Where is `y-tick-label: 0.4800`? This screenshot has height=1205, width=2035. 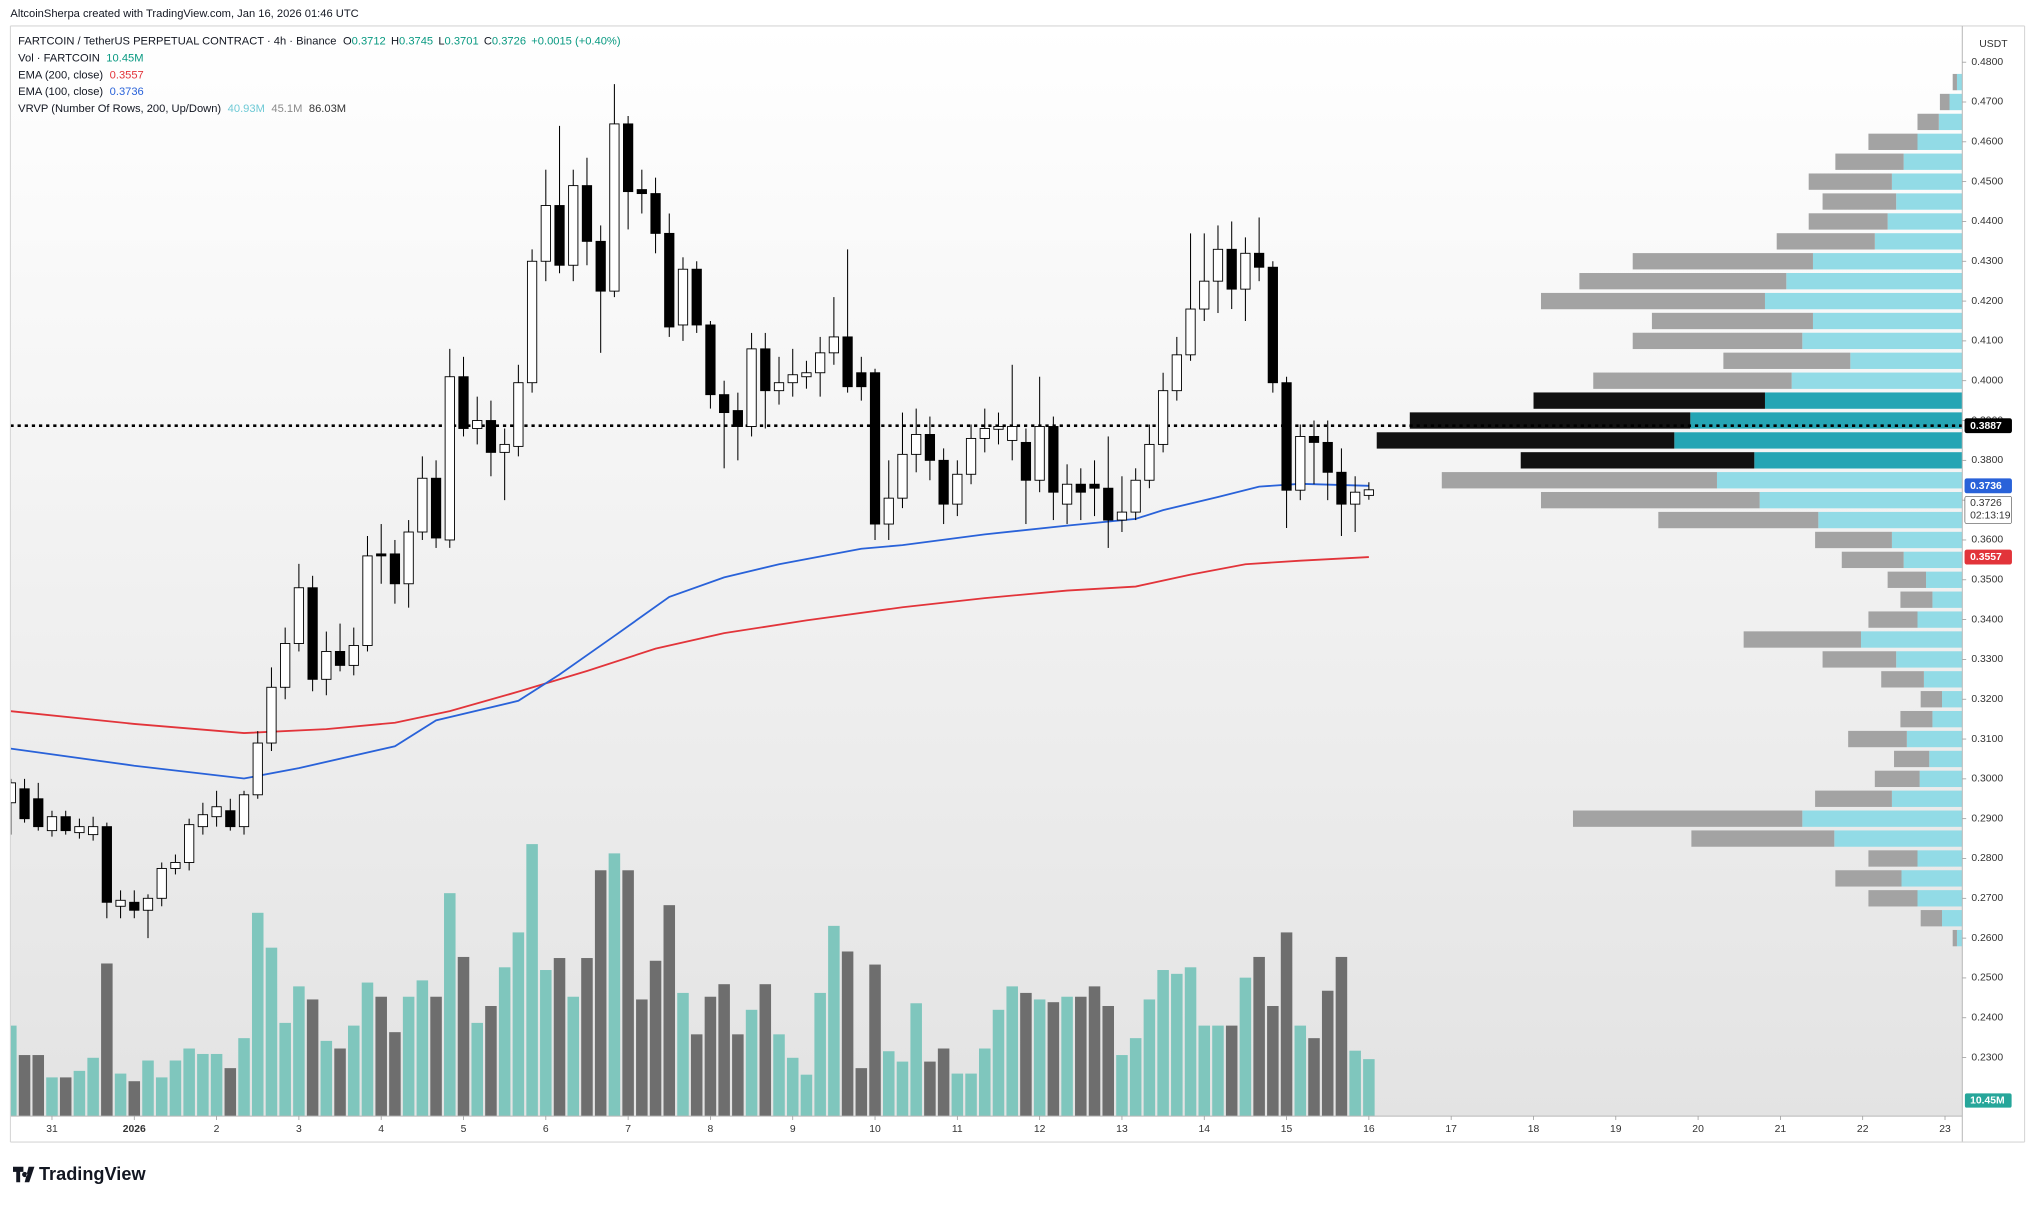 y-tick-label: 0.4800 is located at coordinates (1987, 62).